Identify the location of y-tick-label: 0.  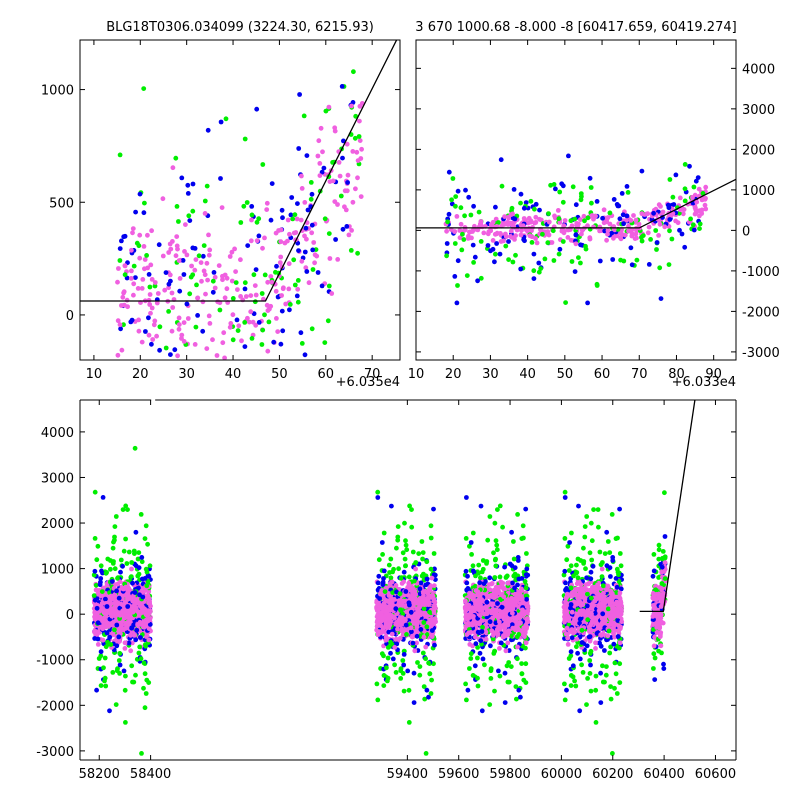
(70, 316).